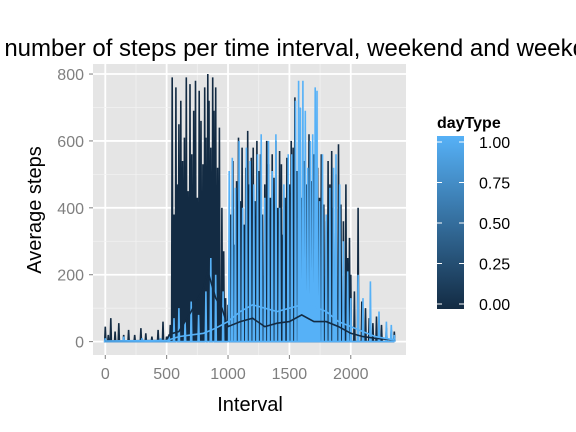 This screenshot has width=576, height=432. I want to click on y-tick-label: 0, so click(79, 343).